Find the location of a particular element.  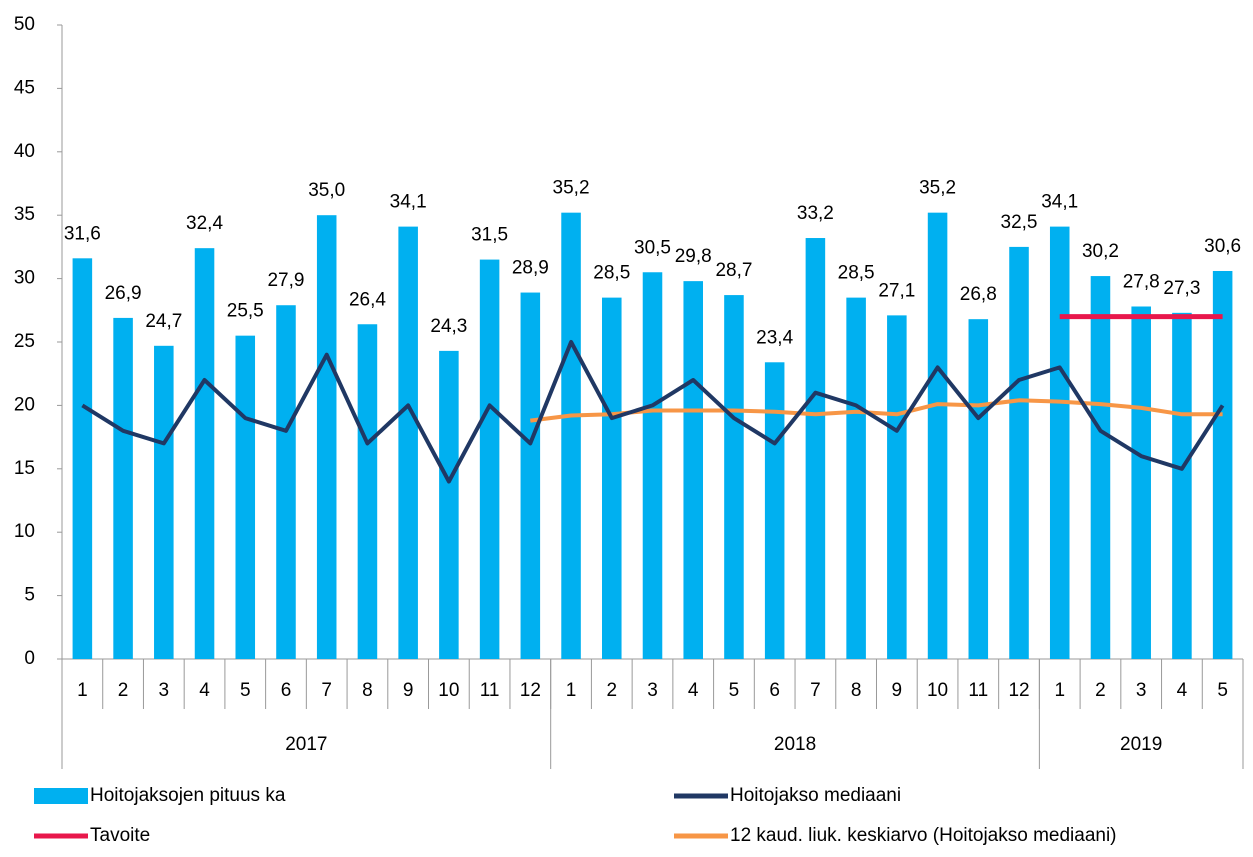

data-label: 30,2 is located at coordinates (1100, 251).